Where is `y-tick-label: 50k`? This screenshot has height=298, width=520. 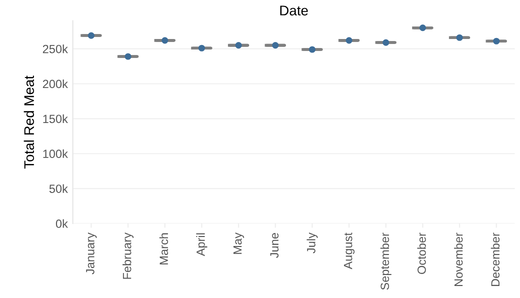 y-tick-label: 50k is located at coordinates (58, 188).